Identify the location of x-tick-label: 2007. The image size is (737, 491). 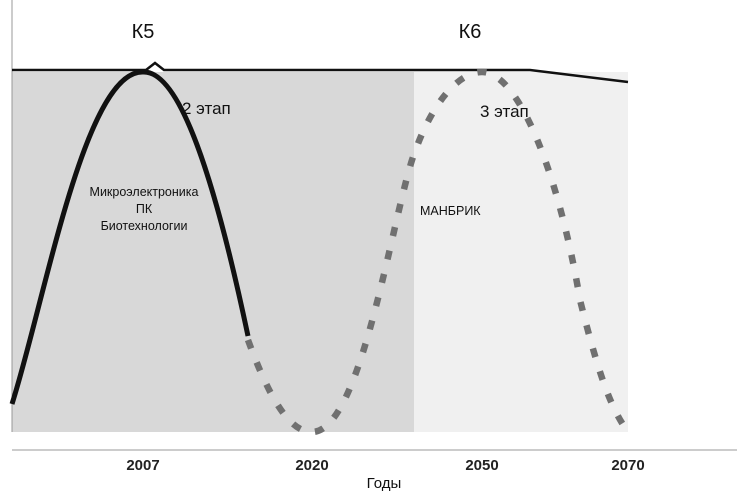
(142, 465).